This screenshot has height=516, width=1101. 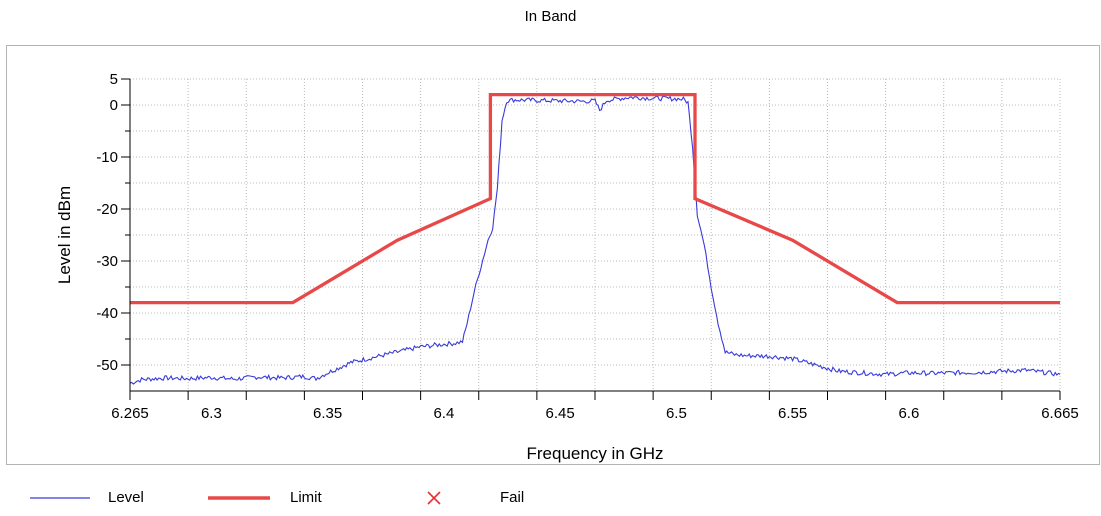 What do you see at coordinates (550, 498) in the screenshot?
I see `legend: Level Limit Fail` at bounding box center [550, 498].